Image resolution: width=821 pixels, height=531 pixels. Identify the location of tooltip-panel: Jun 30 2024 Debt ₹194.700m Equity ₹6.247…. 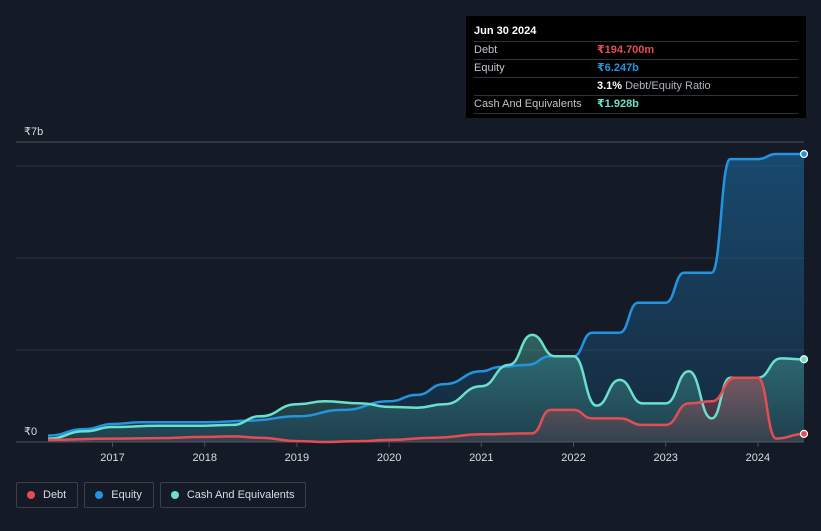
(636, 67).